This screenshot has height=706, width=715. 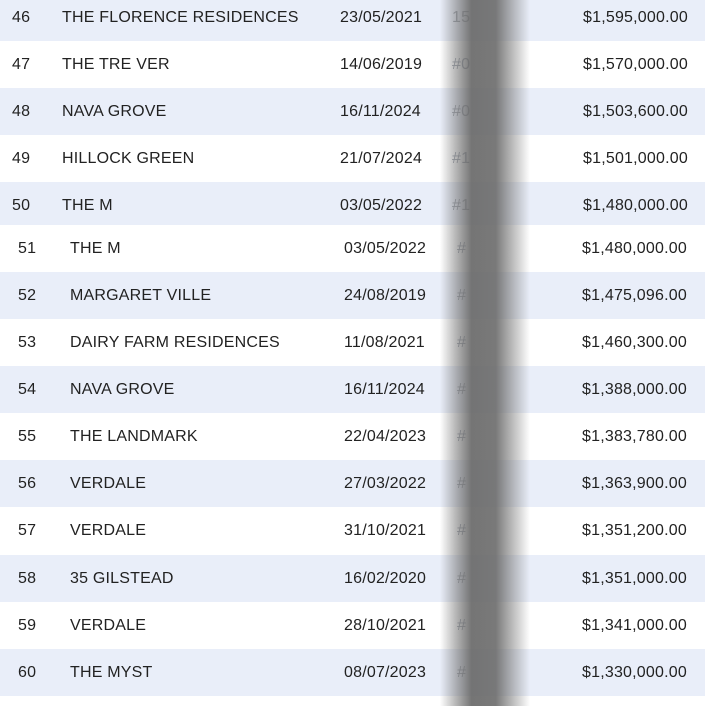 I want to click on row-number: 47, so click(x=21, y=64).